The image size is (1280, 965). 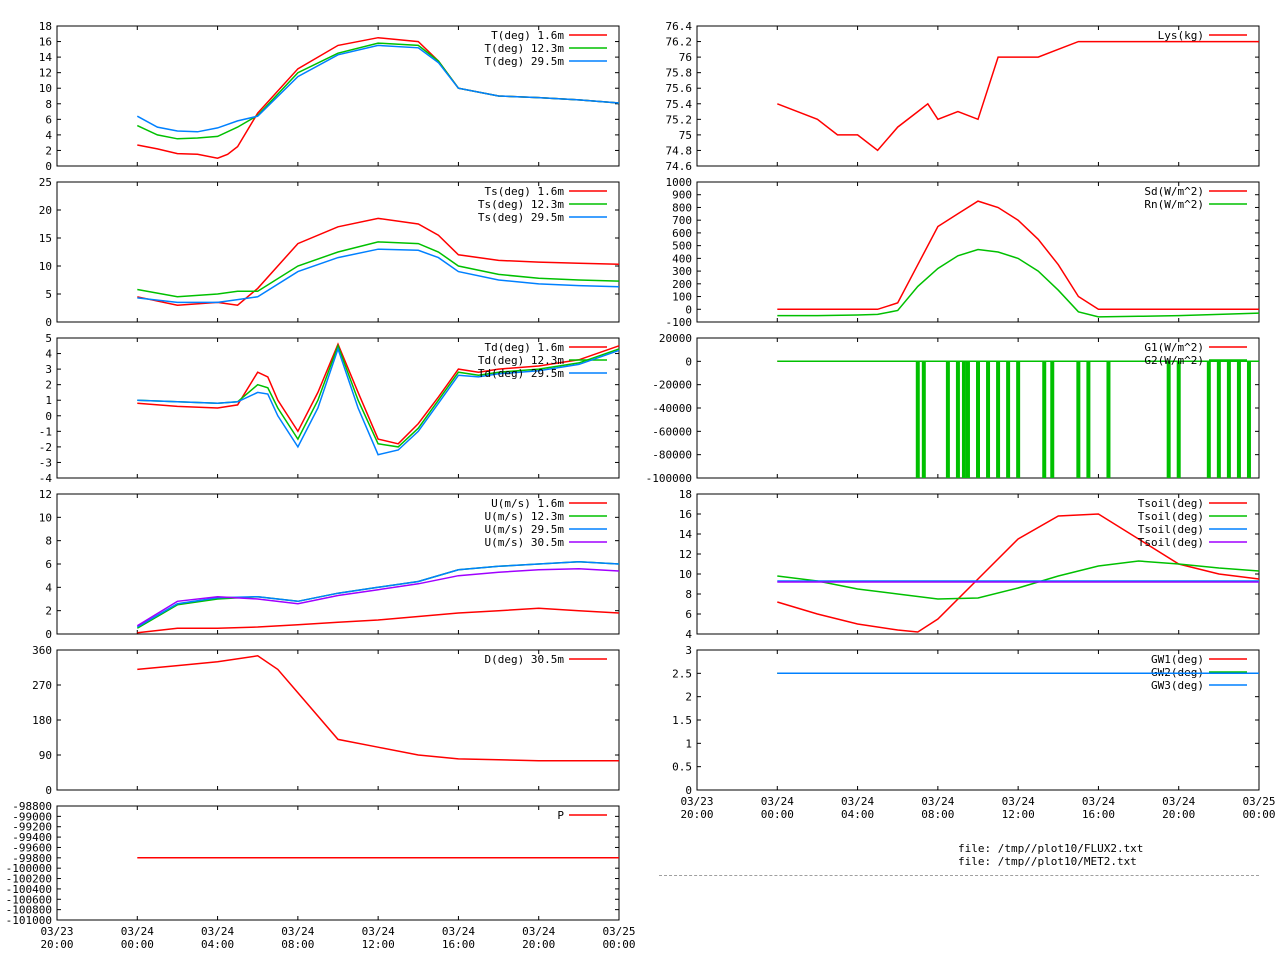 I want to click on y-tick-label: -100800, so click(x=29, y=910).